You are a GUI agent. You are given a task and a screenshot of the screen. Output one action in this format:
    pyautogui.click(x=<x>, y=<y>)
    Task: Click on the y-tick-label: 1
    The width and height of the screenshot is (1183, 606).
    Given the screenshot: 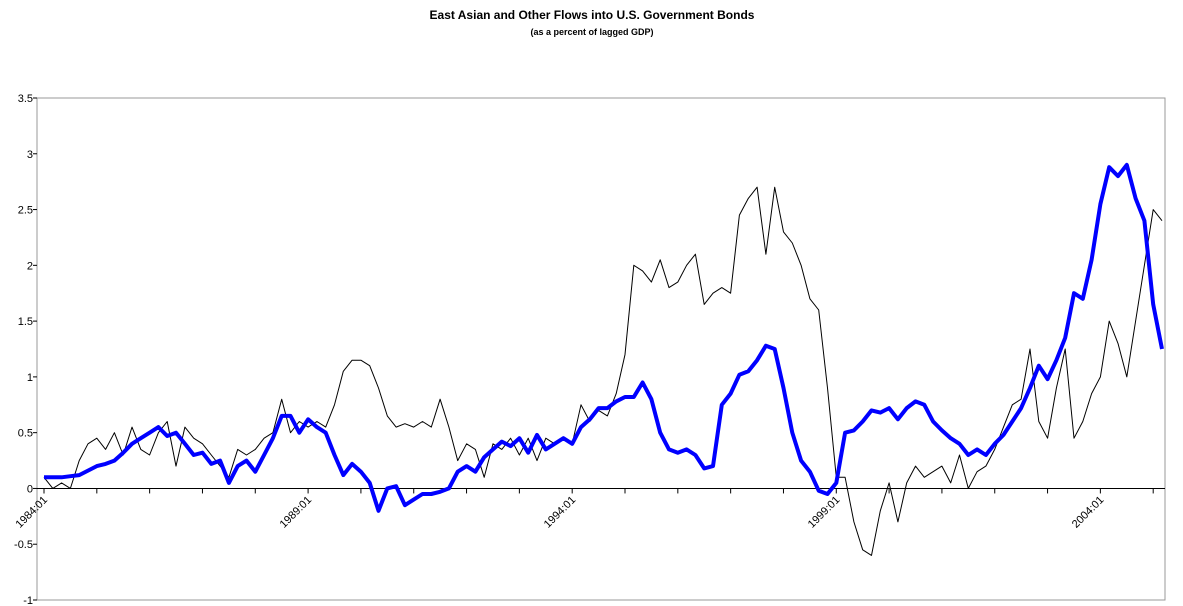 What is the action you would take?
    pyautogui.click(x=30, y=378)
    